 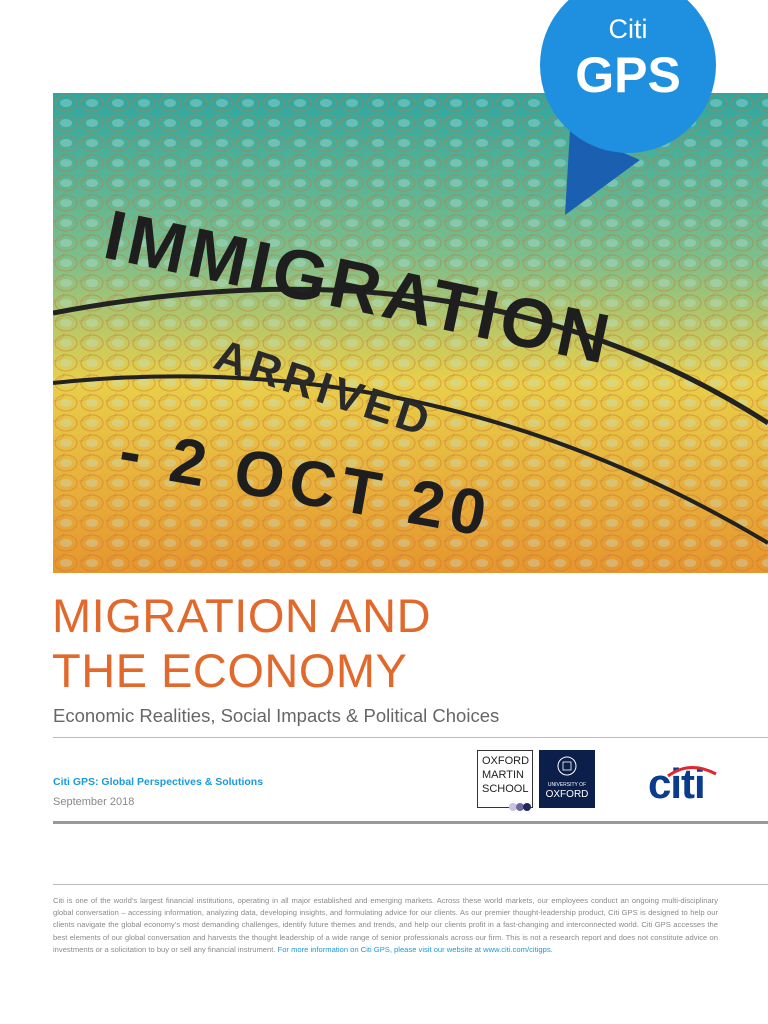 What do you see at coordinates (505, 789) in the screenshot?
I see `logo-text: SCHOOL` at bounding box center [505, 789].